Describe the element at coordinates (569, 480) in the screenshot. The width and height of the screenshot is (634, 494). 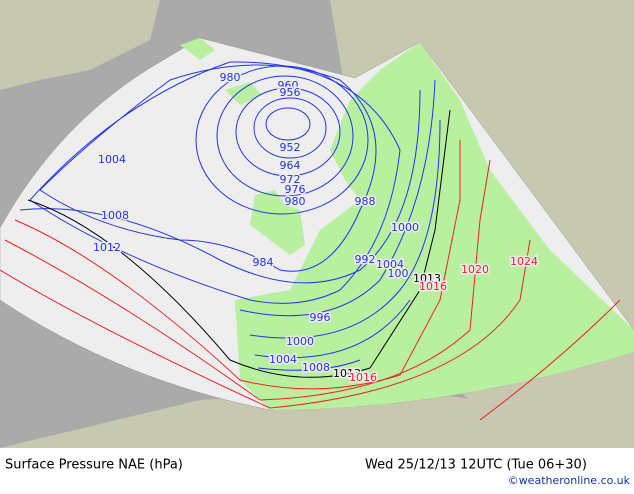
I see `credit: ©weatheronline.co.uk` at that location.